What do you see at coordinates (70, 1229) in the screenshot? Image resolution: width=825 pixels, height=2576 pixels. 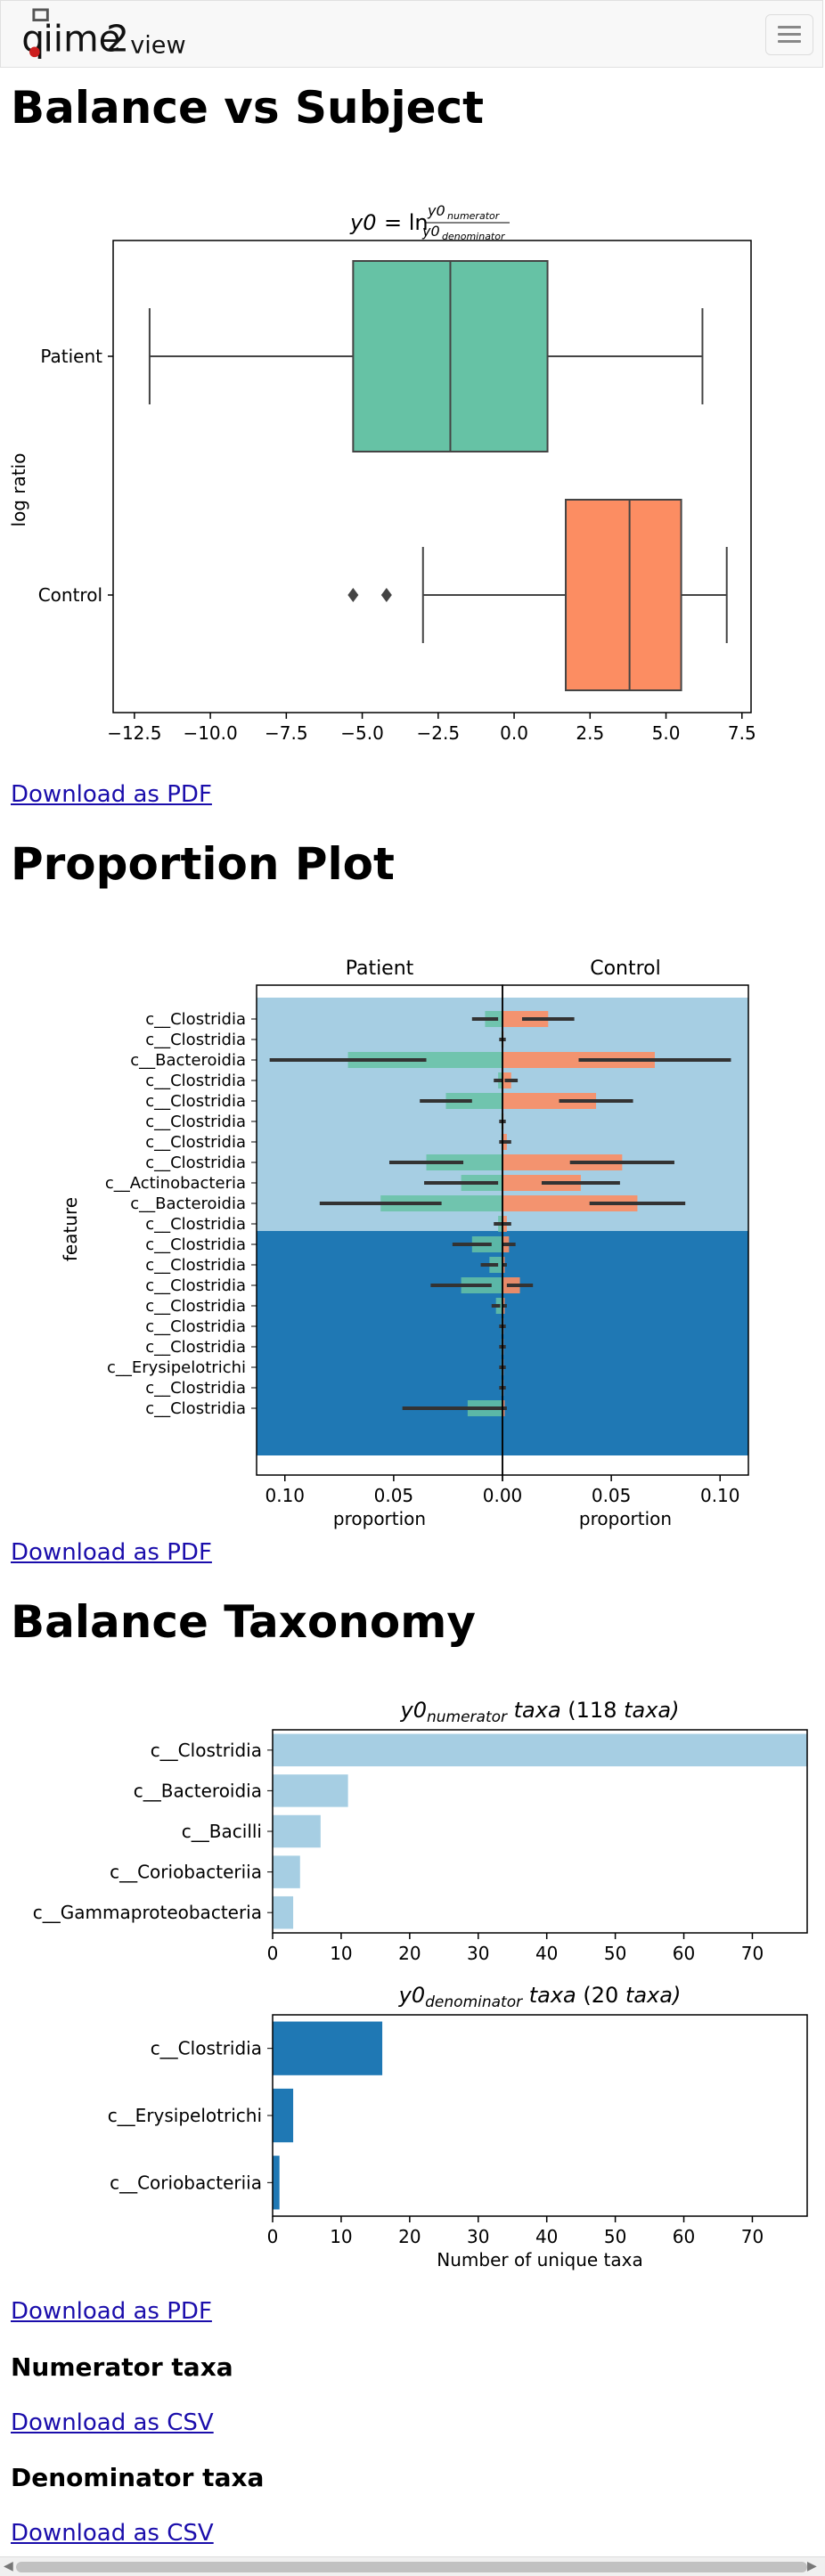 I see `prop-ylabel: feature` at bounding box center [70, 1229].